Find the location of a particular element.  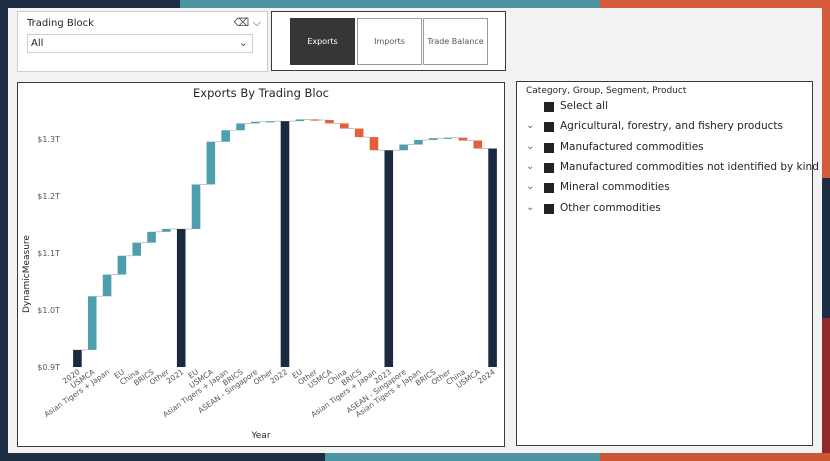

x-tick-label: 2021 is located at coordinates (175, 376).